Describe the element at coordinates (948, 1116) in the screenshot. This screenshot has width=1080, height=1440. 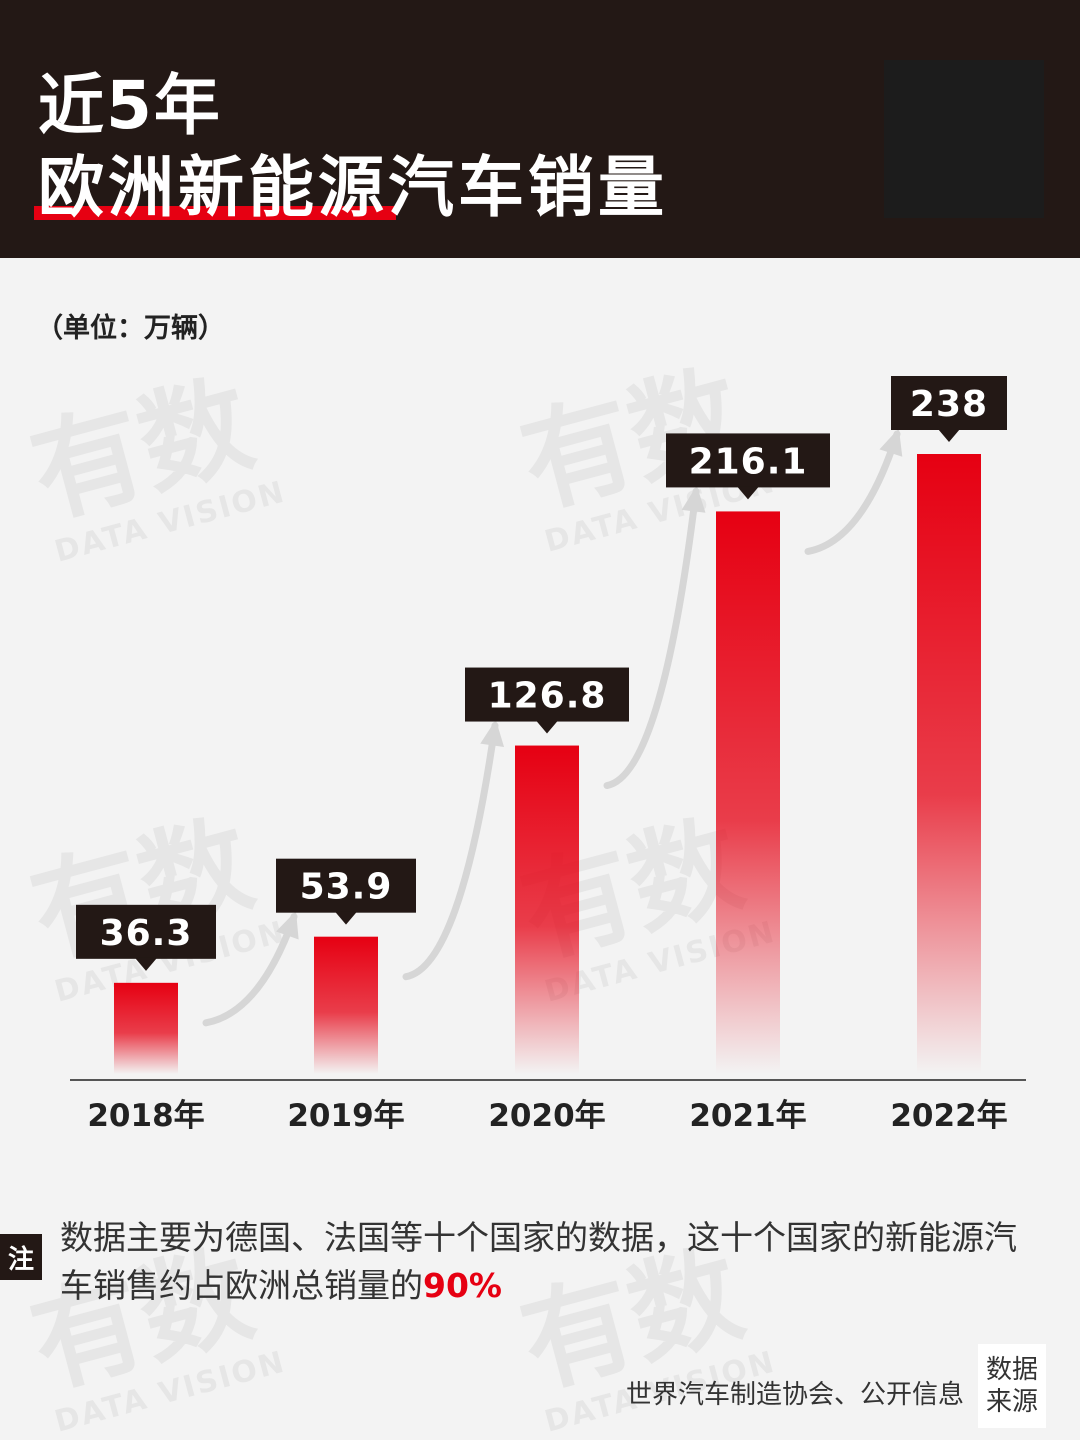
I see `x-tick-label: 2022年` at that location.